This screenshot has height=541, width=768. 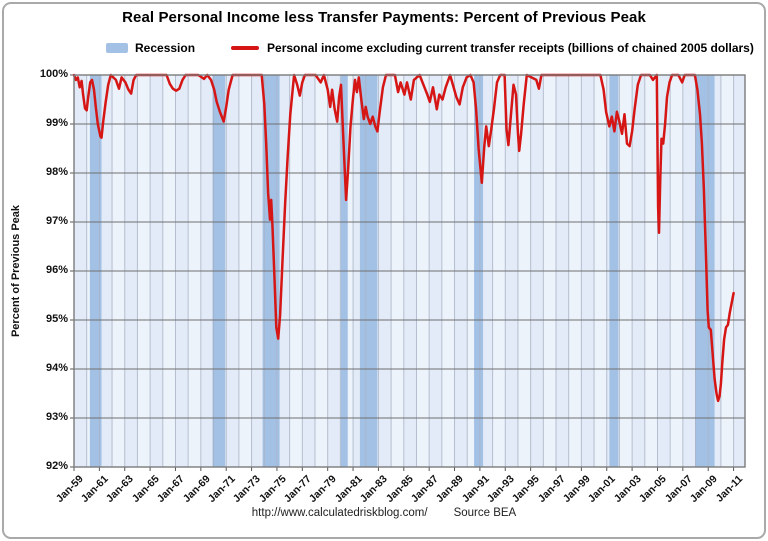 What do you see at coordinates (53, 74) in the screenshot?
I see `y-tick-label: 100%` at bounding box center [53, 74].